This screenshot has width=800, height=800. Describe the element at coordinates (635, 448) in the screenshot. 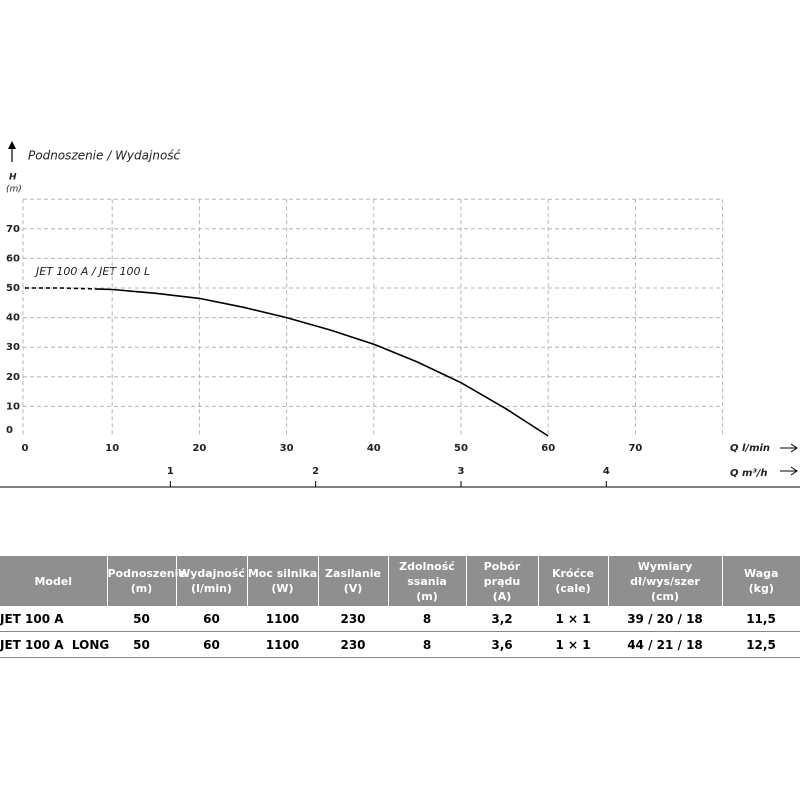

I see `x-tick-label: 70` at that location.